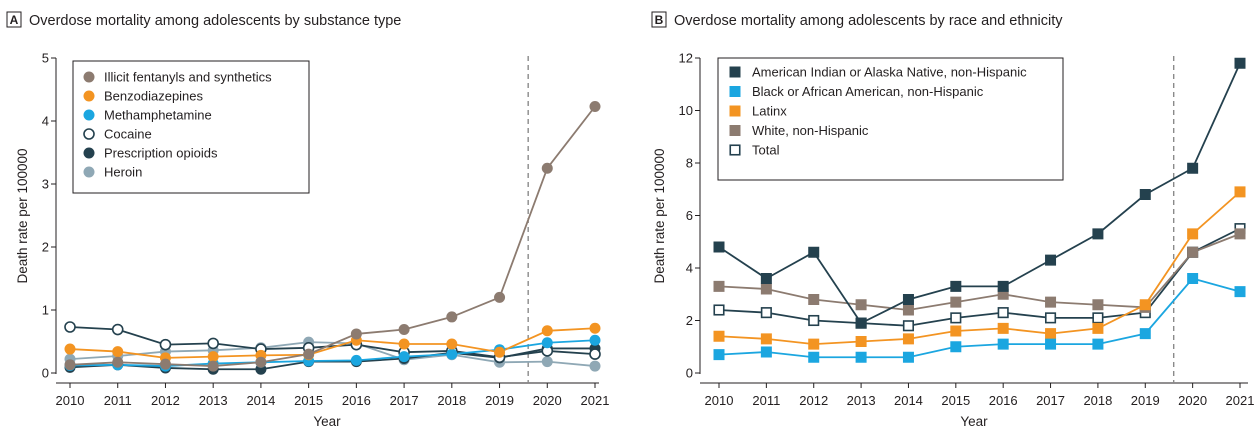 Image resolution: width=1257 pixels, height=439 pixels. Describe the element at coordinates (89, 115) in the screenshot. I see `panel-a-legend-marker-methamphetamine` at that location.